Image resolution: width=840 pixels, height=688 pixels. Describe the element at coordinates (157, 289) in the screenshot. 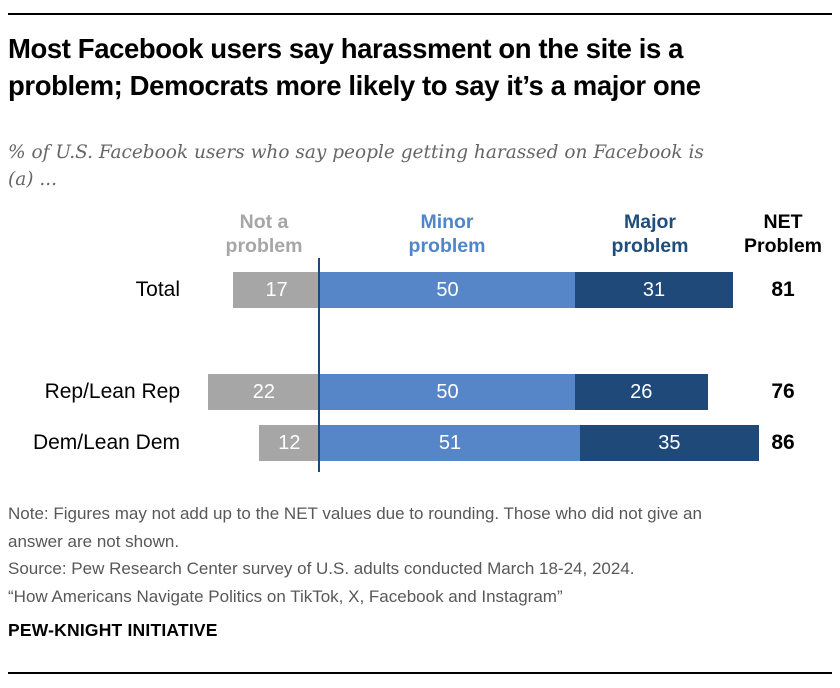

I see `row-label-total: Total` at that location.